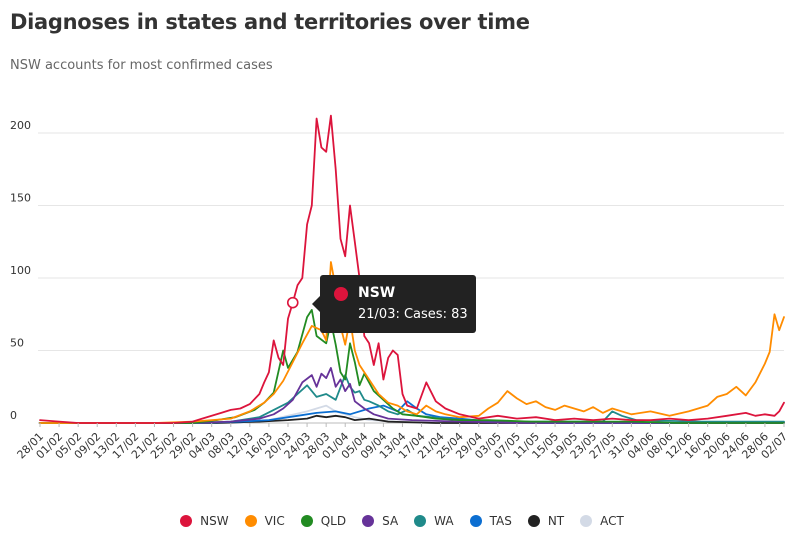  Describe the element at coordinates (423, 314) in the screenshot. I see `tooltip-label: Cases` at that location.